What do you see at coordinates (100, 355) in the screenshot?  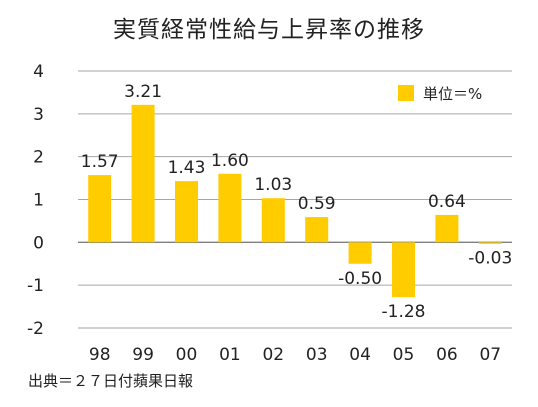 I see `x-tick-label: 98` at bounding box center [100, 355].